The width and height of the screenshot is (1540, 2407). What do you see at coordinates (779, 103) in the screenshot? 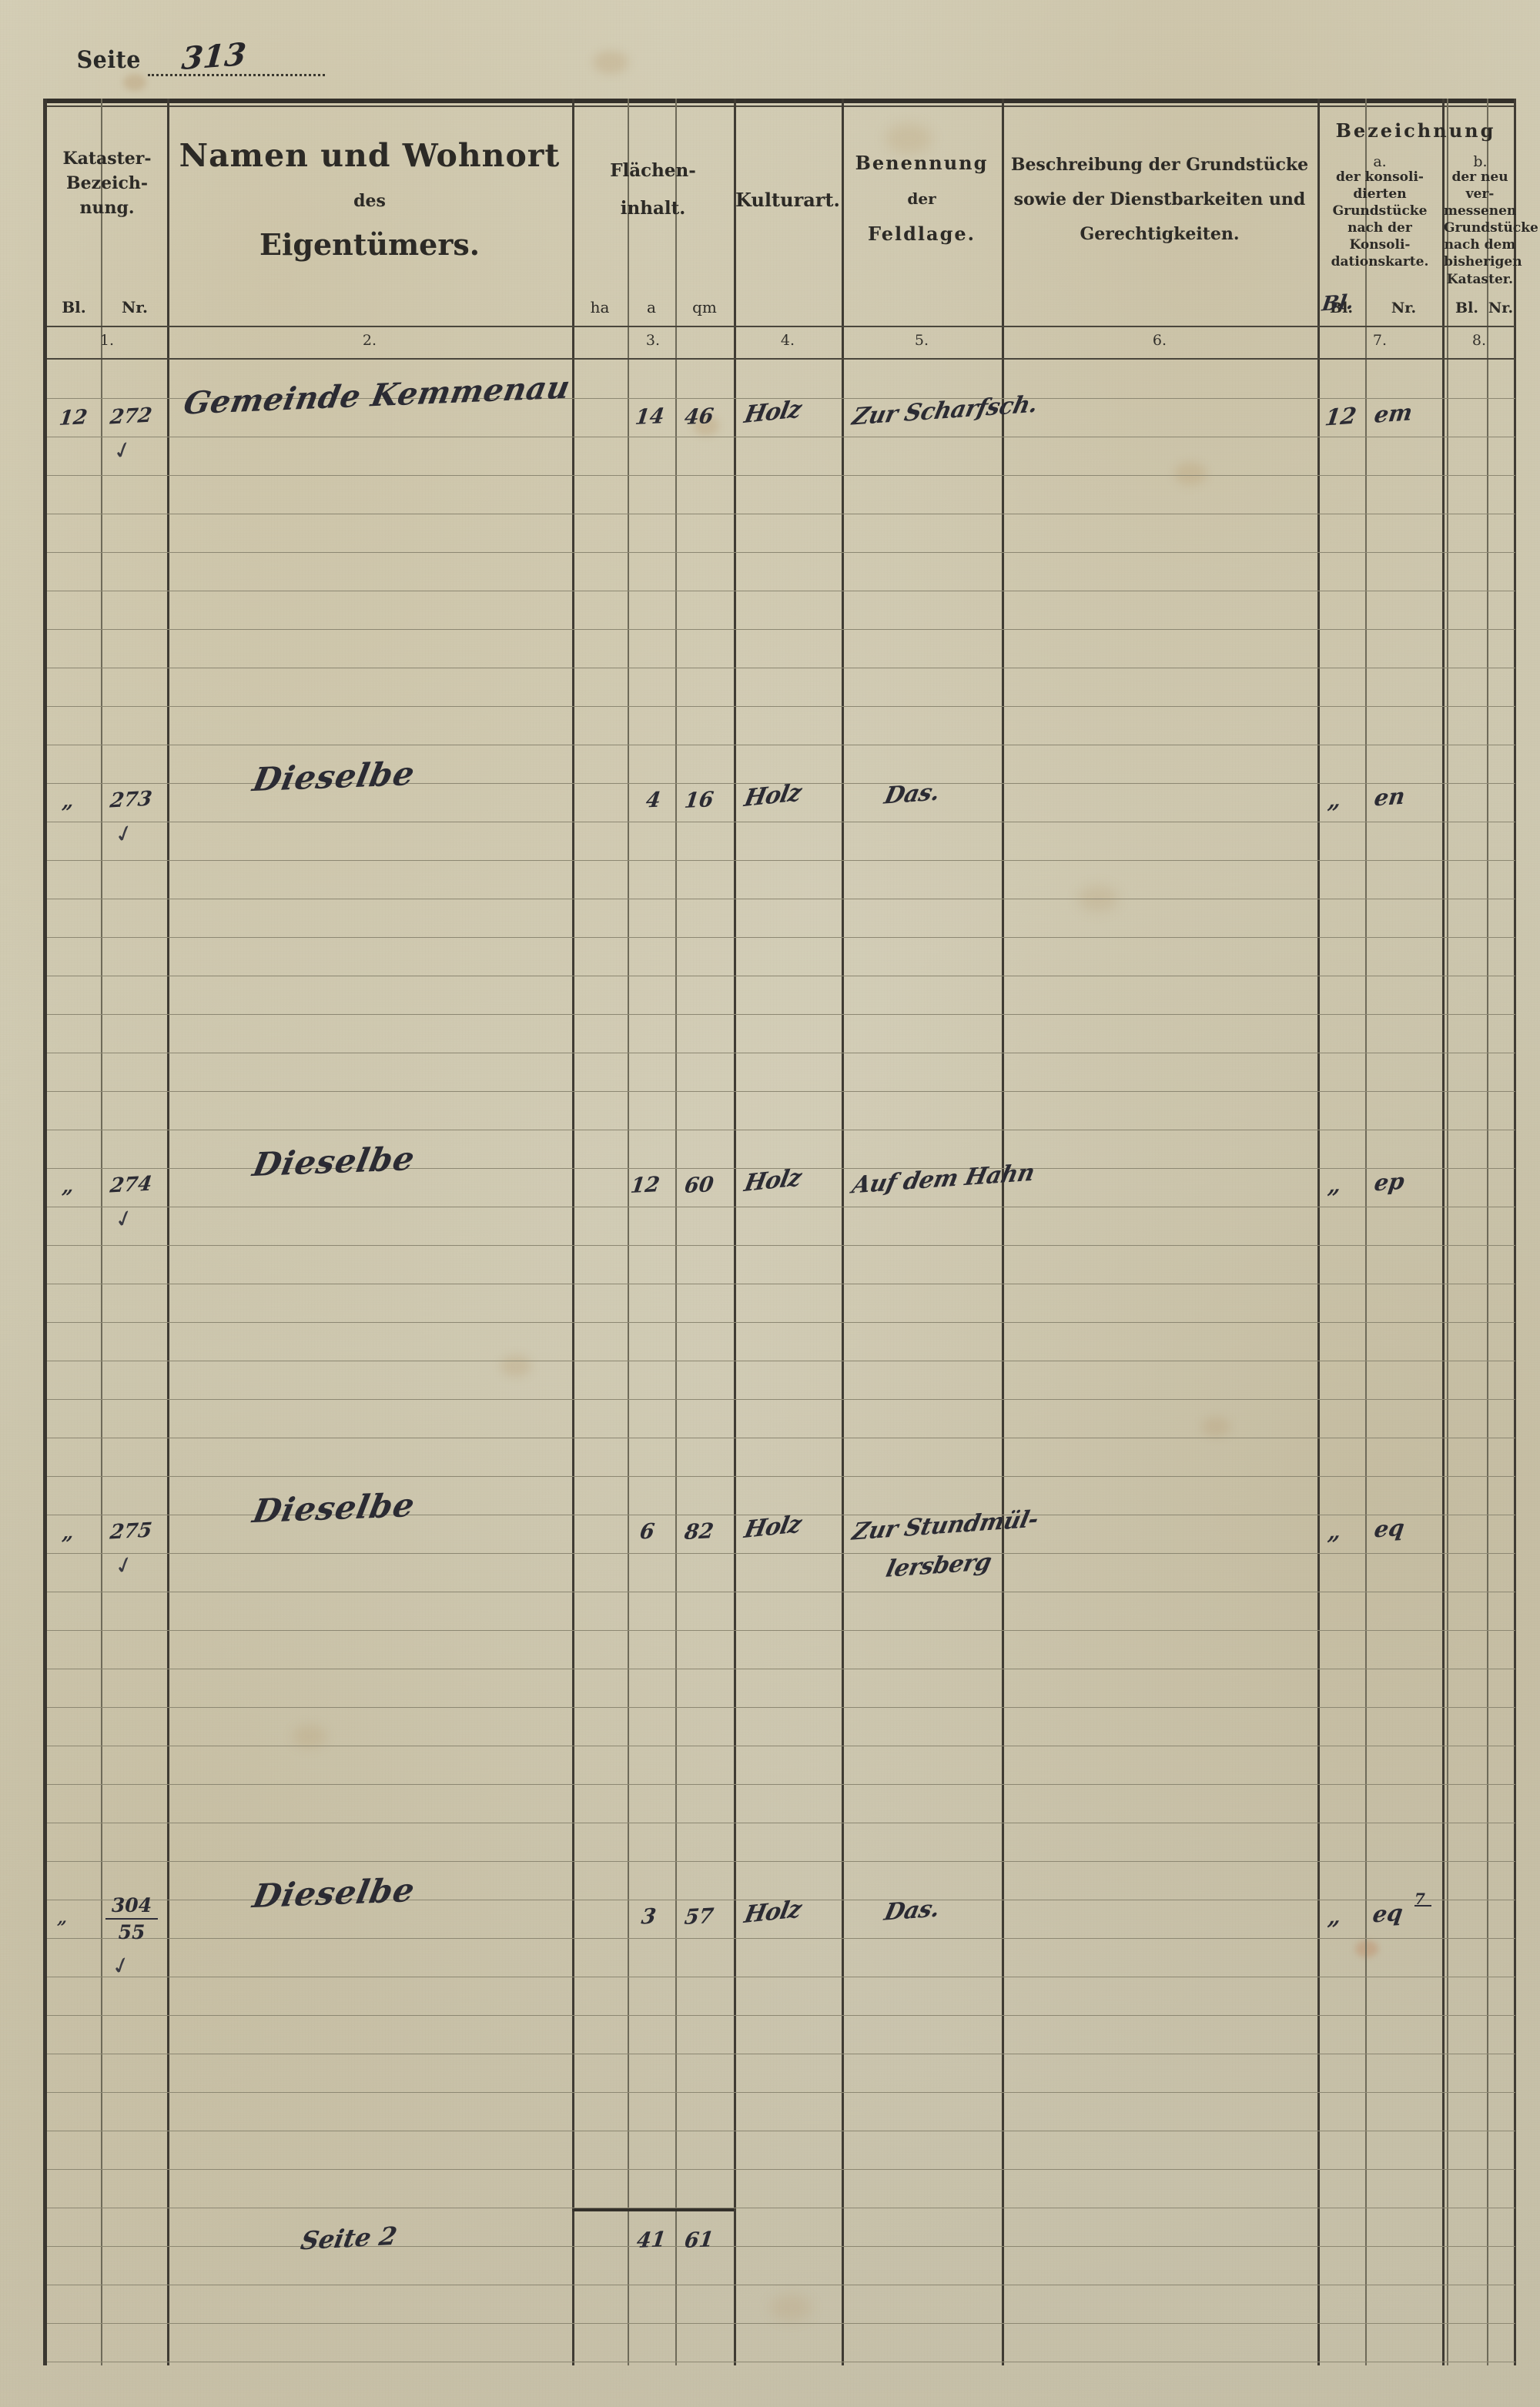
I see `table-top-rule` at bounding box center [779, 103].